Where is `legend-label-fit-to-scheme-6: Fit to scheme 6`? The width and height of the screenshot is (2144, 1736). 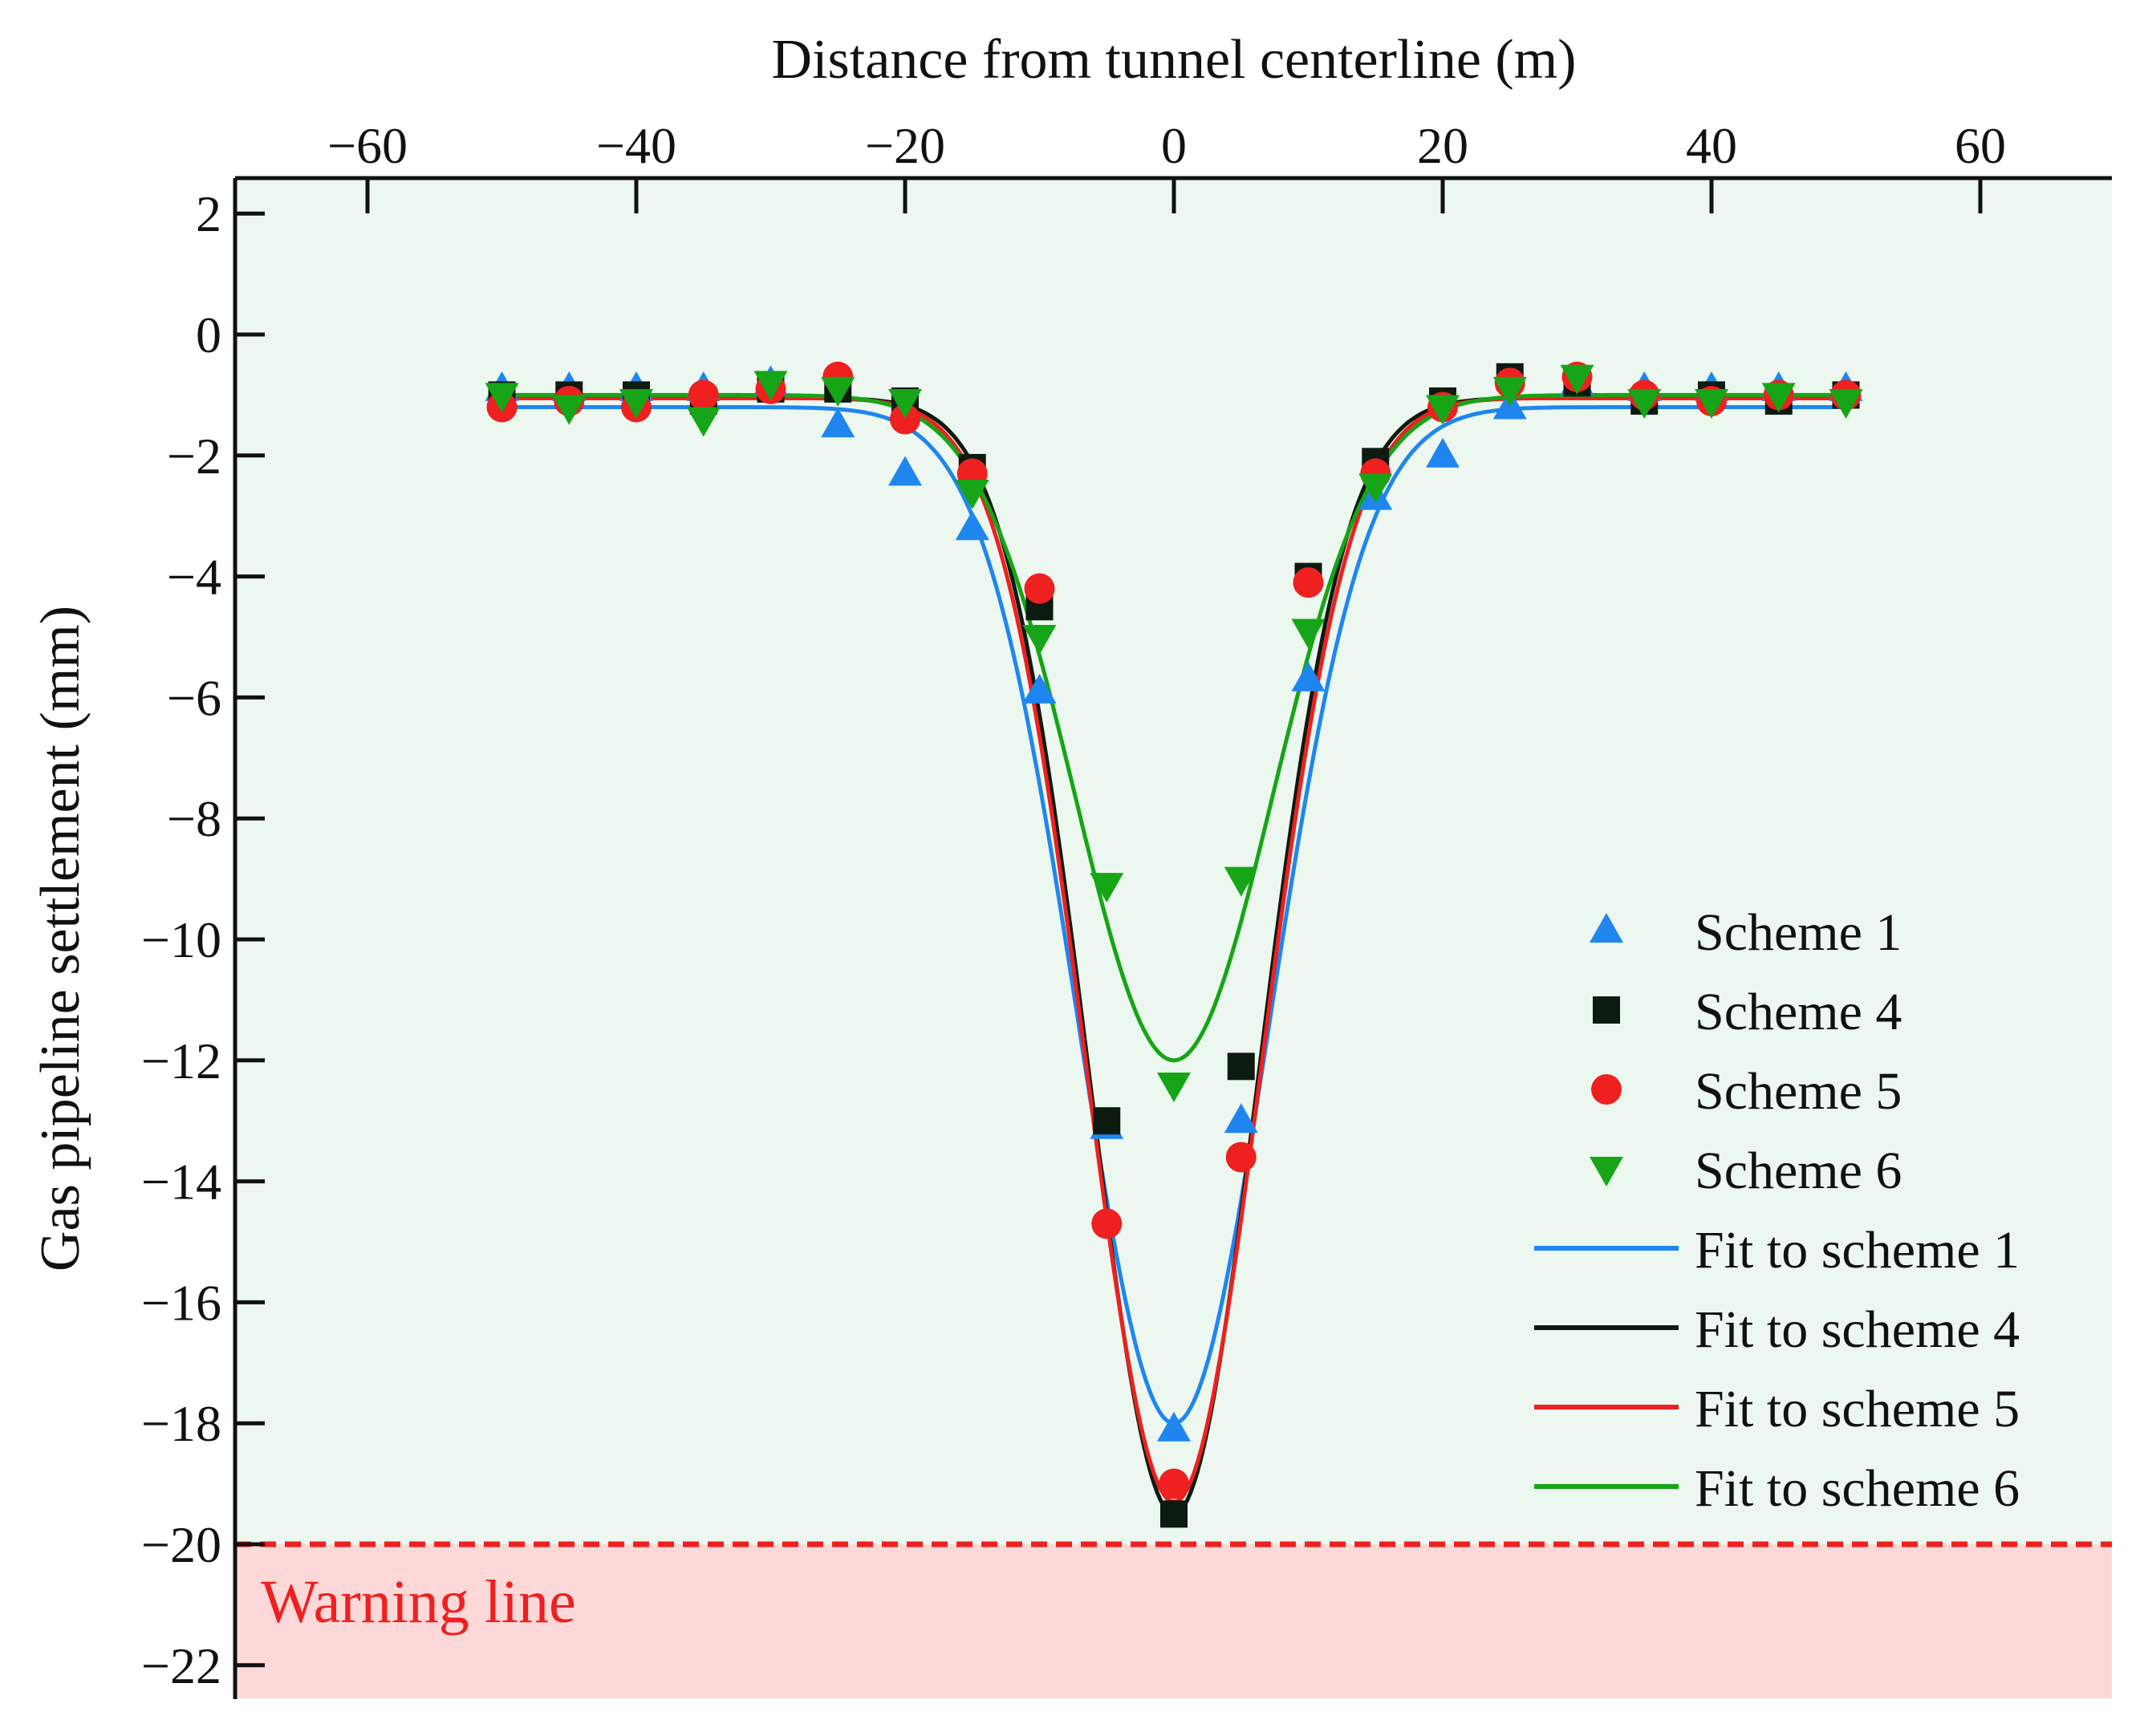 legend-label-fit-to-scheme-6: Fit to scheme 6 is located at coordinates (1857, 1489).